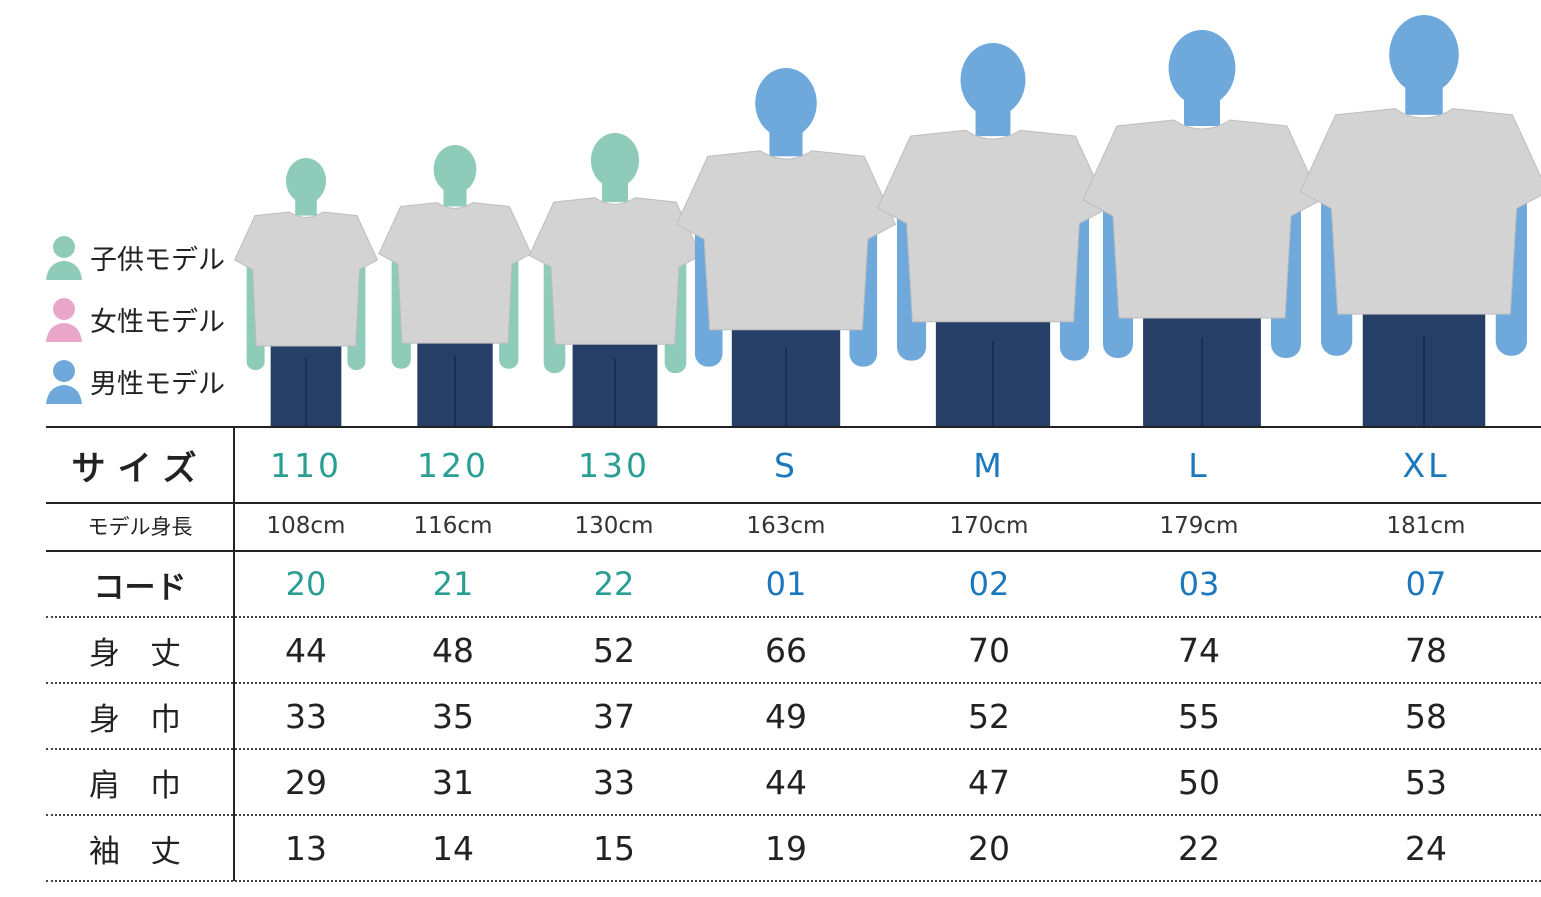 This screenshot has height=897, width=1541. I want to click on child-person-icon, so click(64, 258).